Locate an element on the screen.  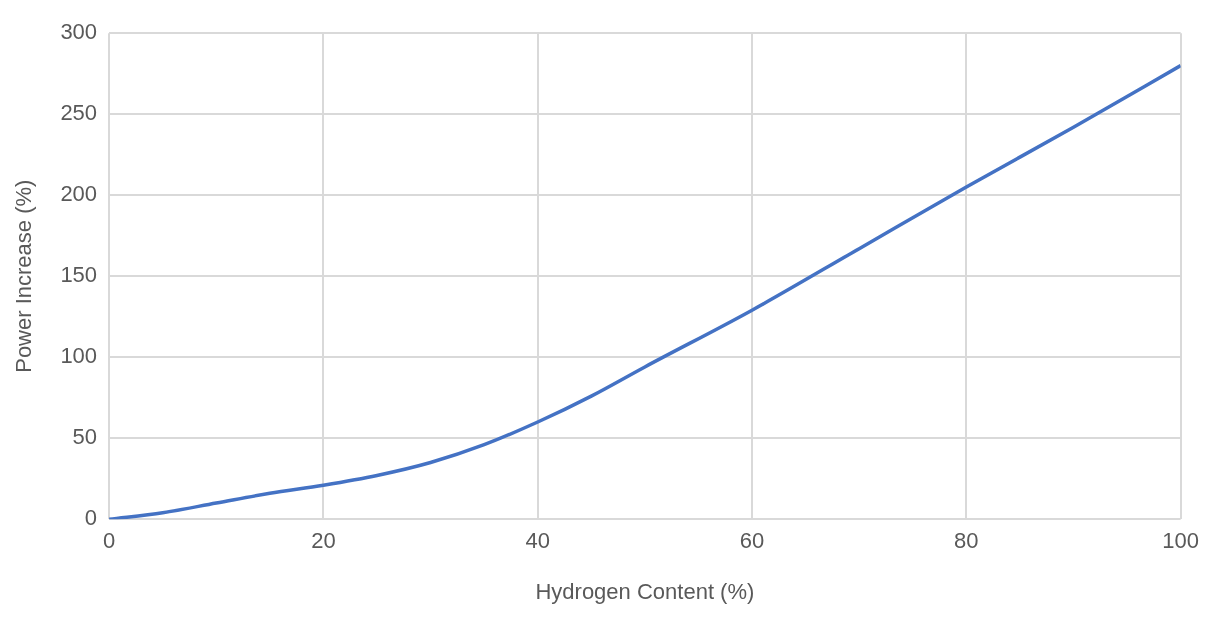
y-tick-label: 100 is located at coordinates (79, 356).